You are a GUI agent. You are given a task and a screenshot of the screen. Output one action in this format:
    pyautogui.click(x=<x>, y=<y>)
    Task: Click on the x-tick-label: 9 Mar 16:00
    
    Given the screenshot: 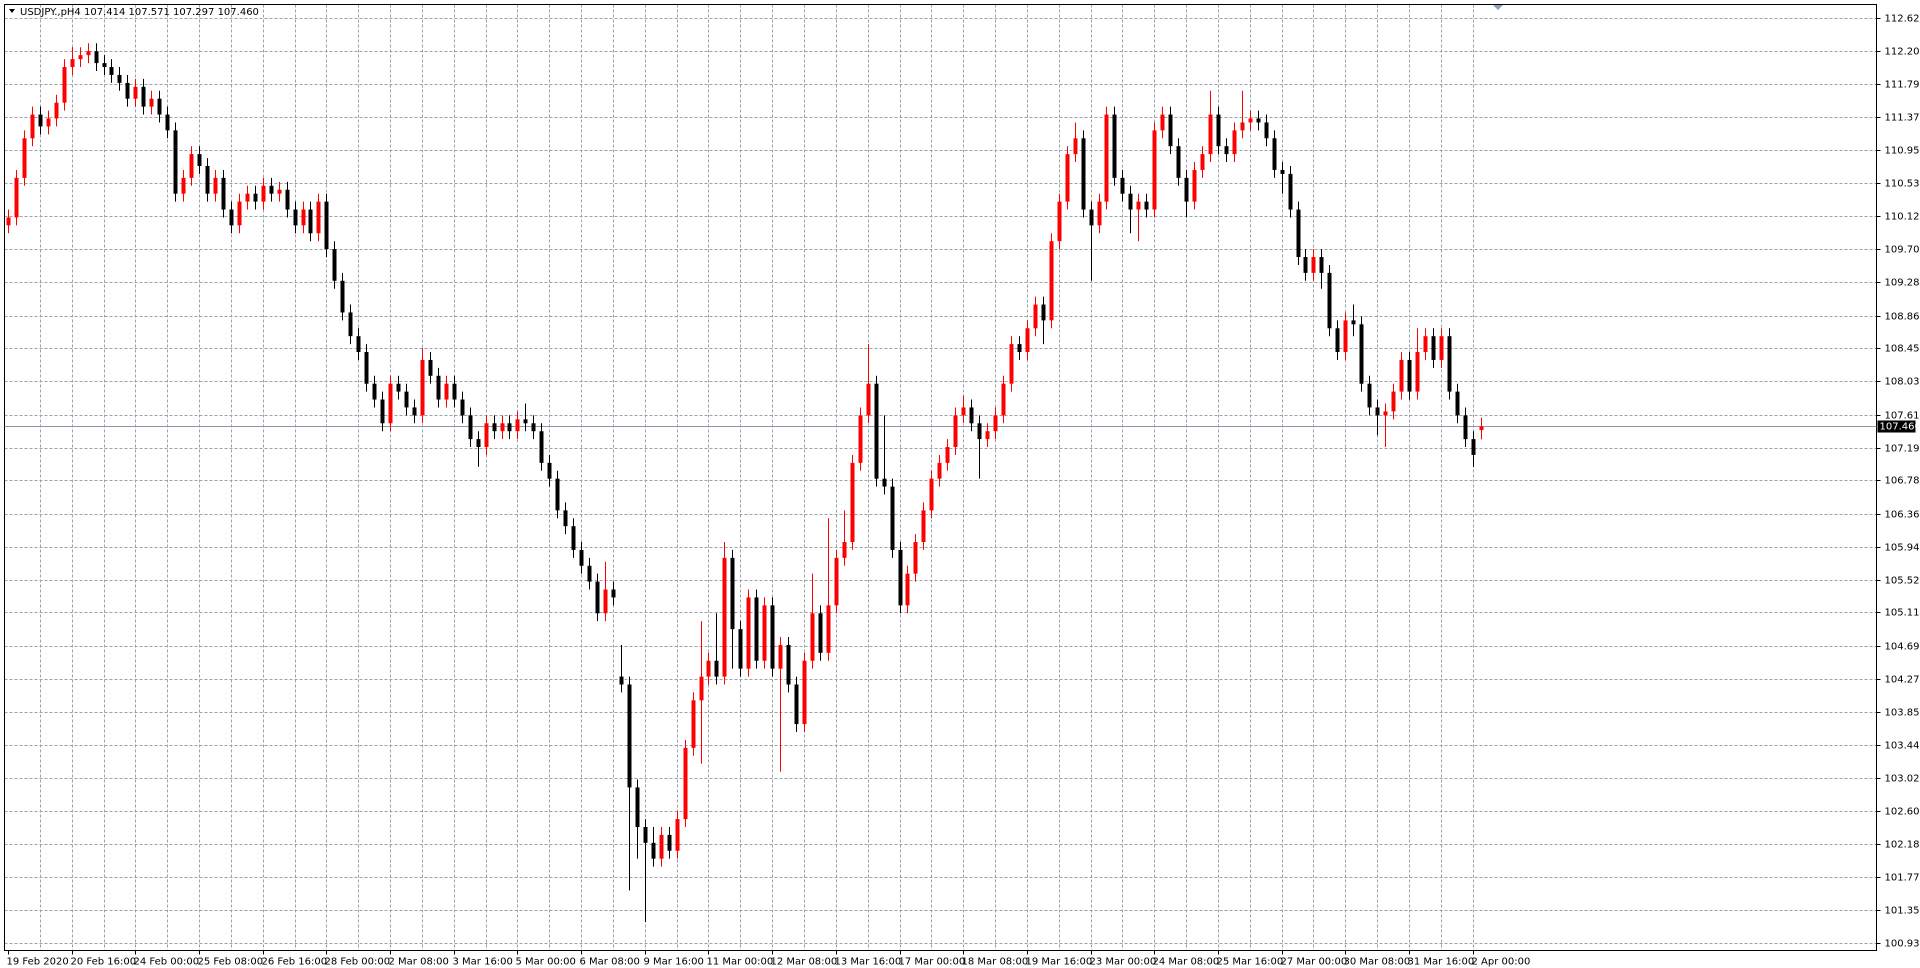 What is the action you would take?
    pyautogui.click(x=674, y=962)
    